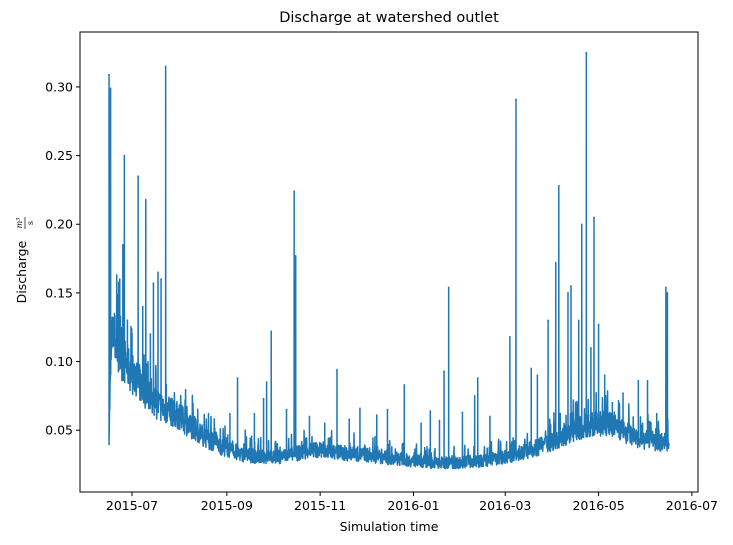  I want to click on y-tick-label: 0.05, so click(59, 430).